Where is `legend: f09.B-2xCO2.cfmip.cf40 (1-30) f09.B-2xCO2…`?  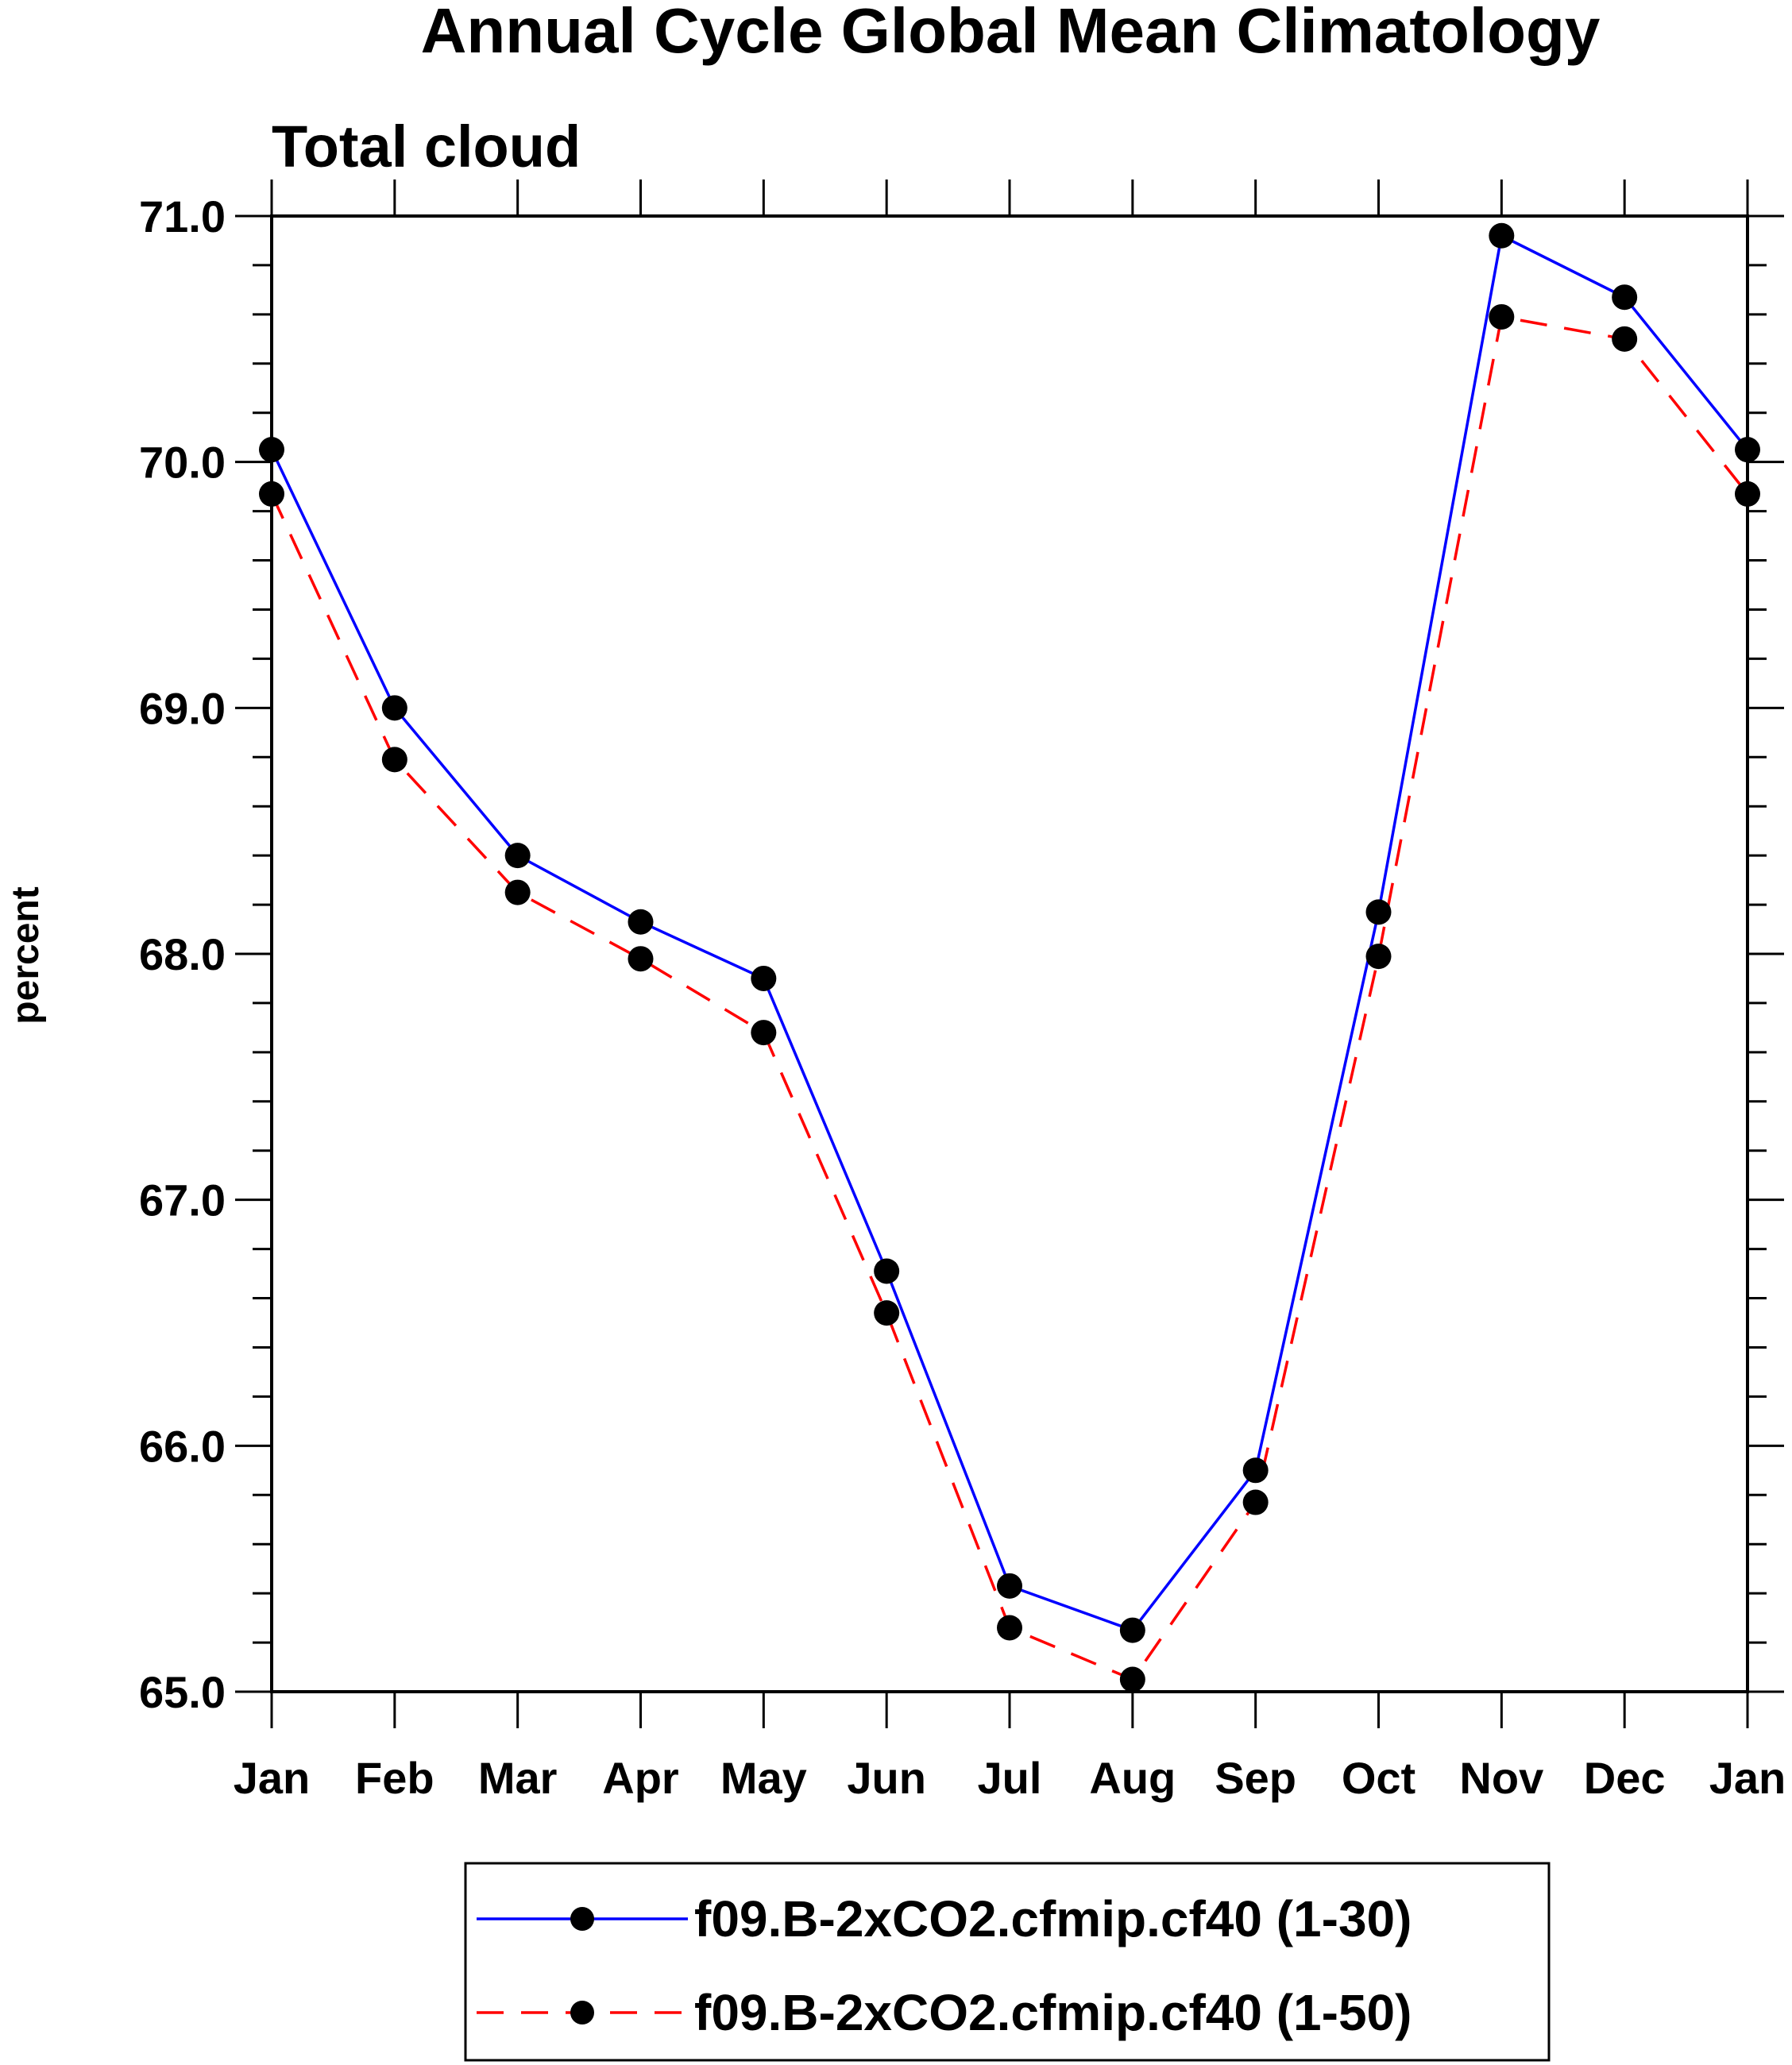
legend: f09.B-2xCO2.cfmip.cf40 (1-30) f09.B-2xCO2… is located at coordinates (1008, 1962).